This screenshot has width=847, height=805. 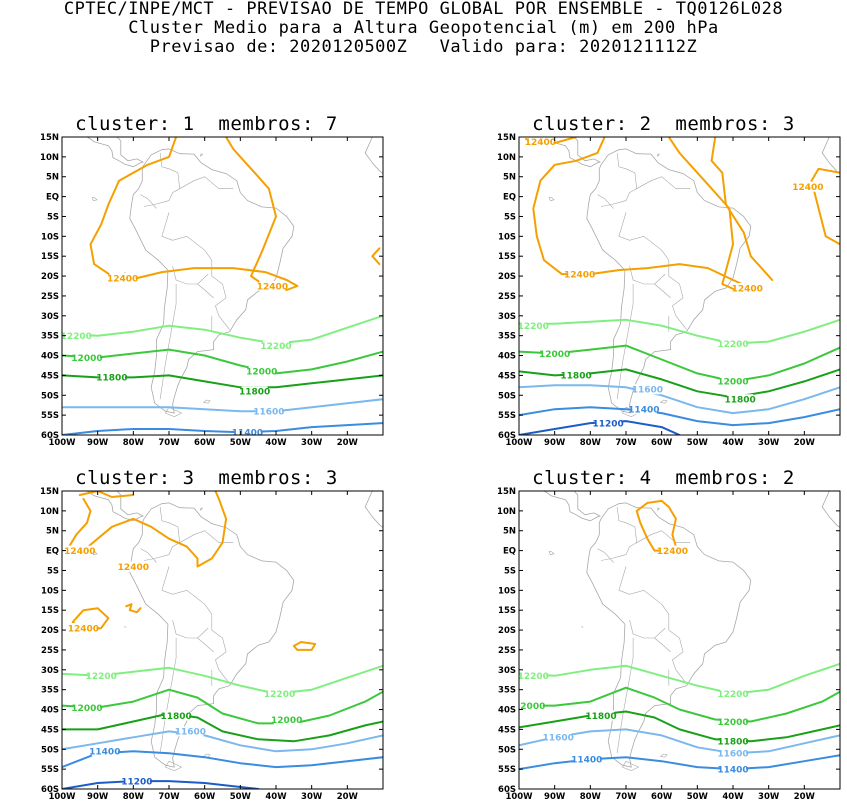 I want to click on contour-label-11800: 11800, so click(x=254, y=393).